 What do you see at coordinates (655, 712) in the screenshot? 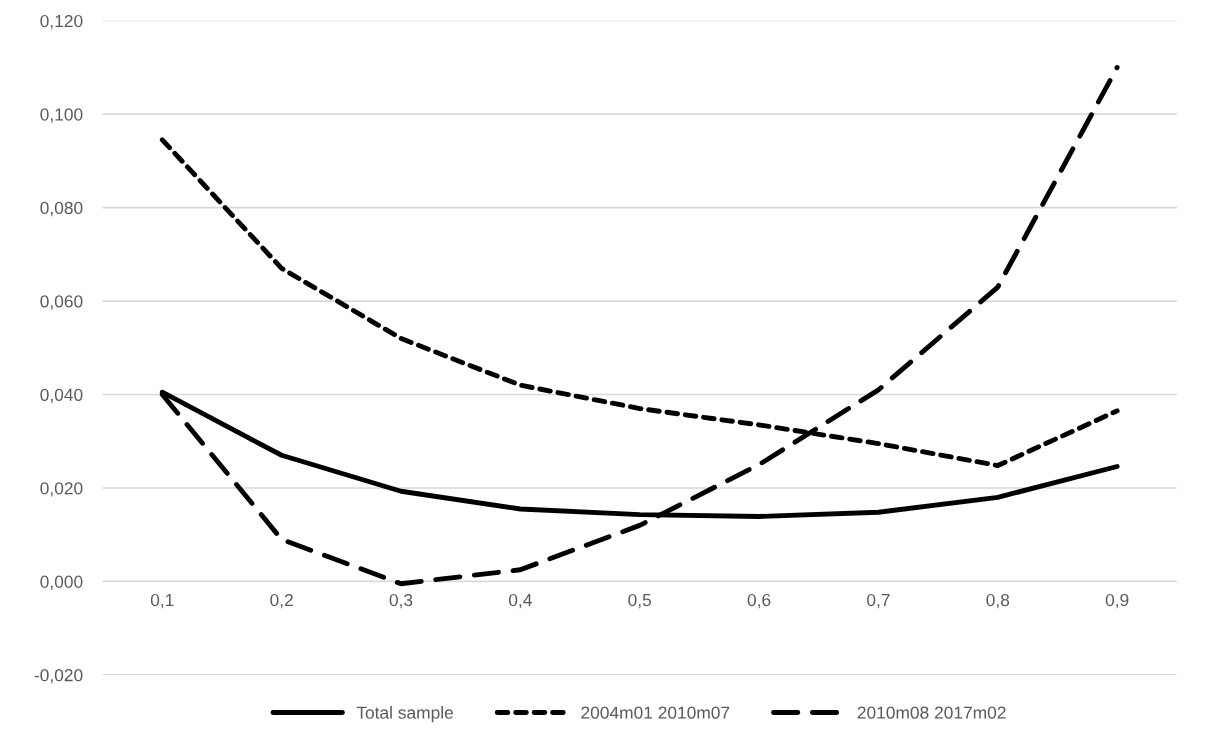
I see `legend-label: 2004m01 2010m07` at bounding box center [655, 712].